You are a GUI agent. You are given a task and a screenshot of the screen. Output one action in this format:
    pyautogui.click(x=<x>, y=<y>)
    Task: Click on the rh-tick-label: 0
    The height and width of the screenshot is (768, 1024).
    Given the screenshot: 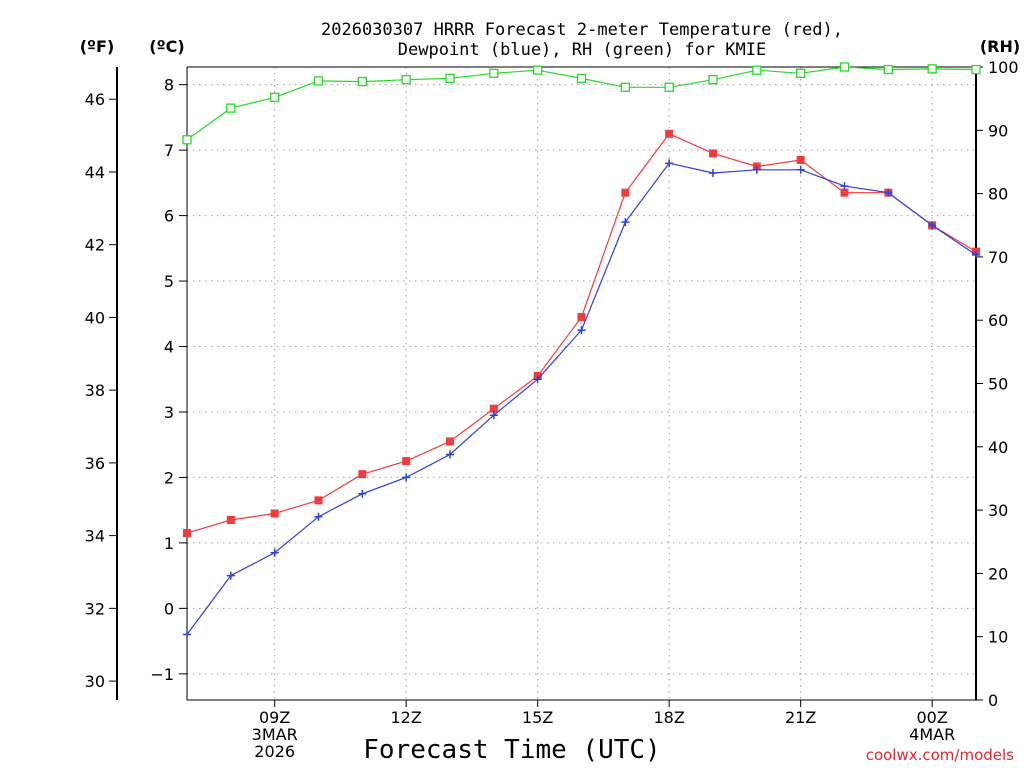 What is the action you would take?
    pyautogui.click(x=993, y=700)
    